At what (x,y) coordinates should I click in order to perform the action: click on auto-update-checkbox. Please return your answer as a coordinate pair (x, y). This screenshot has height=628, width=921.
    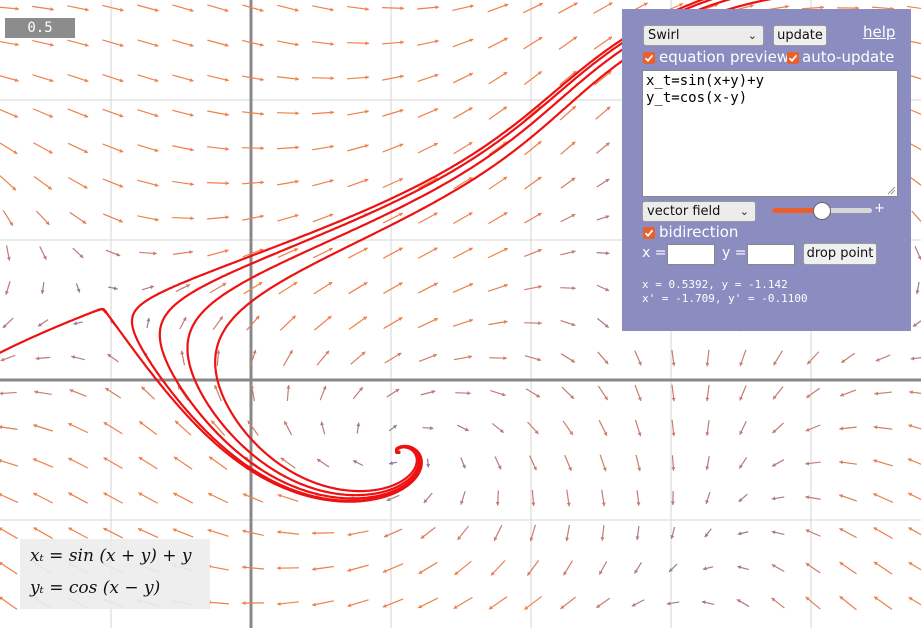
    Looking at the image, I should click on (793, 58).